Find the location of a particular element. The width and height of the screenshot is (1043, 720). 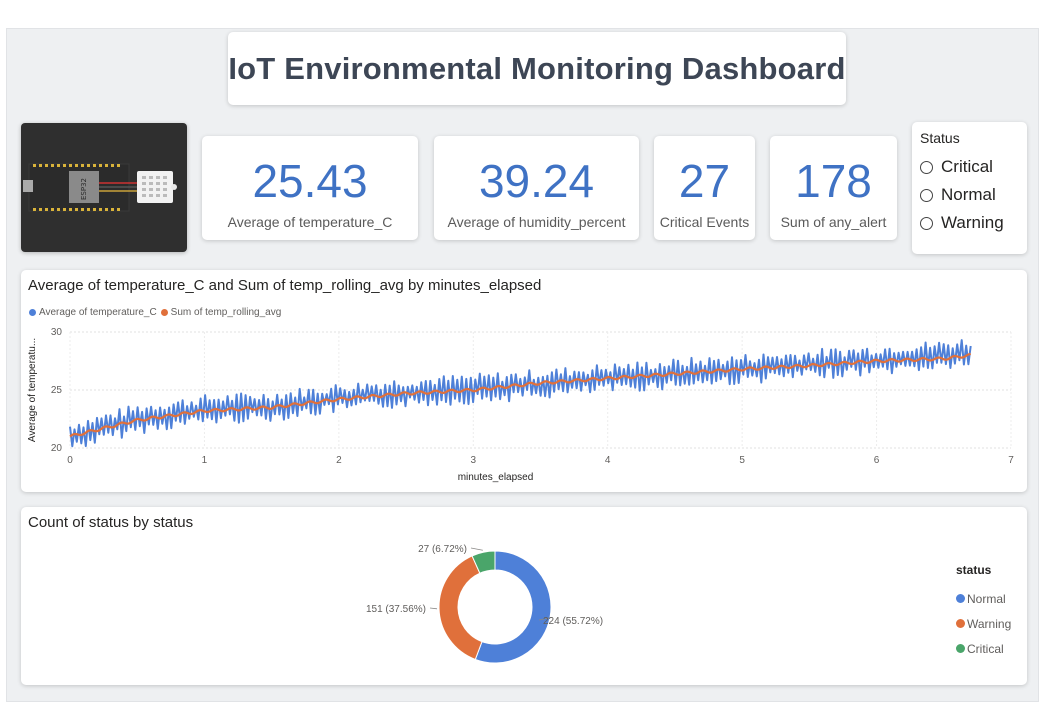

device-image: ESP32 is located at coordinates (104, 187).